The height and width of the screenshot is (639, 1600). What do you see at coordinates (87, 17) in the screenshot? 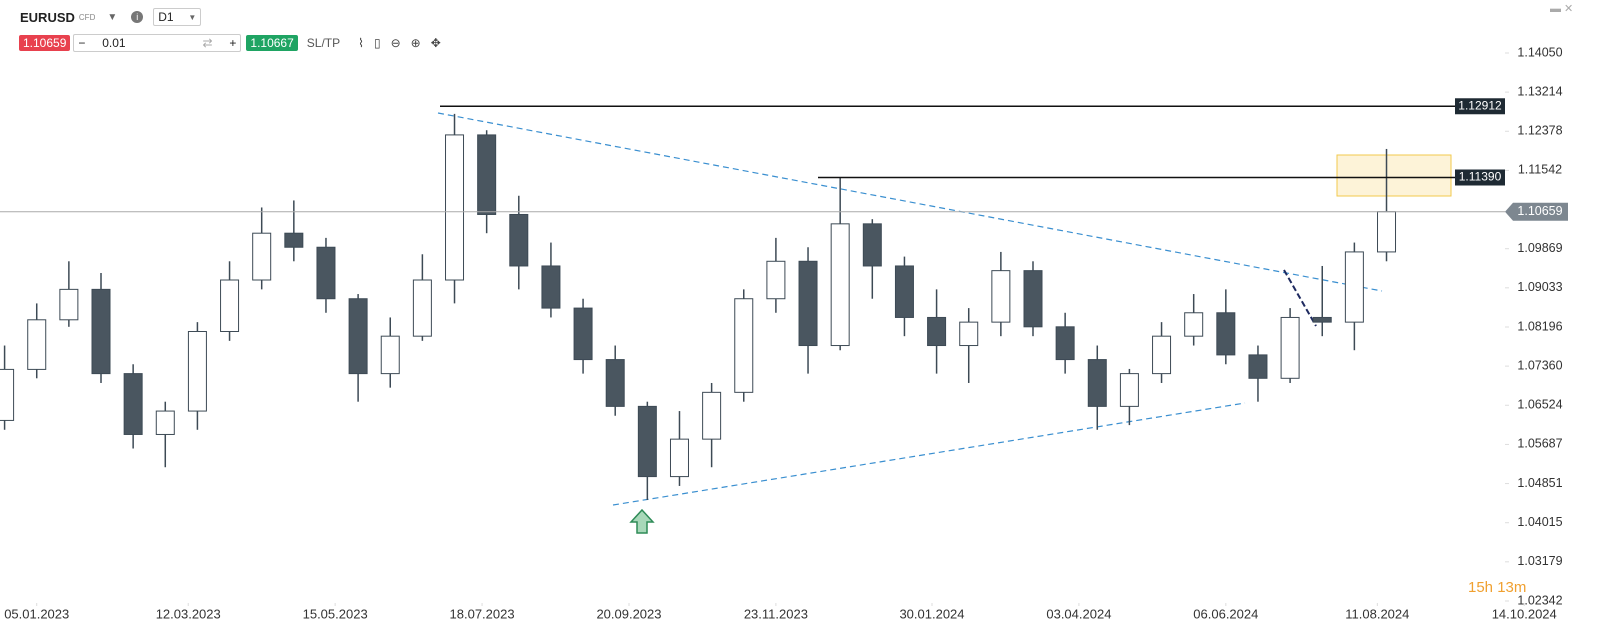
I see `instrument-type: CFD` at bounding box center [87, 17].